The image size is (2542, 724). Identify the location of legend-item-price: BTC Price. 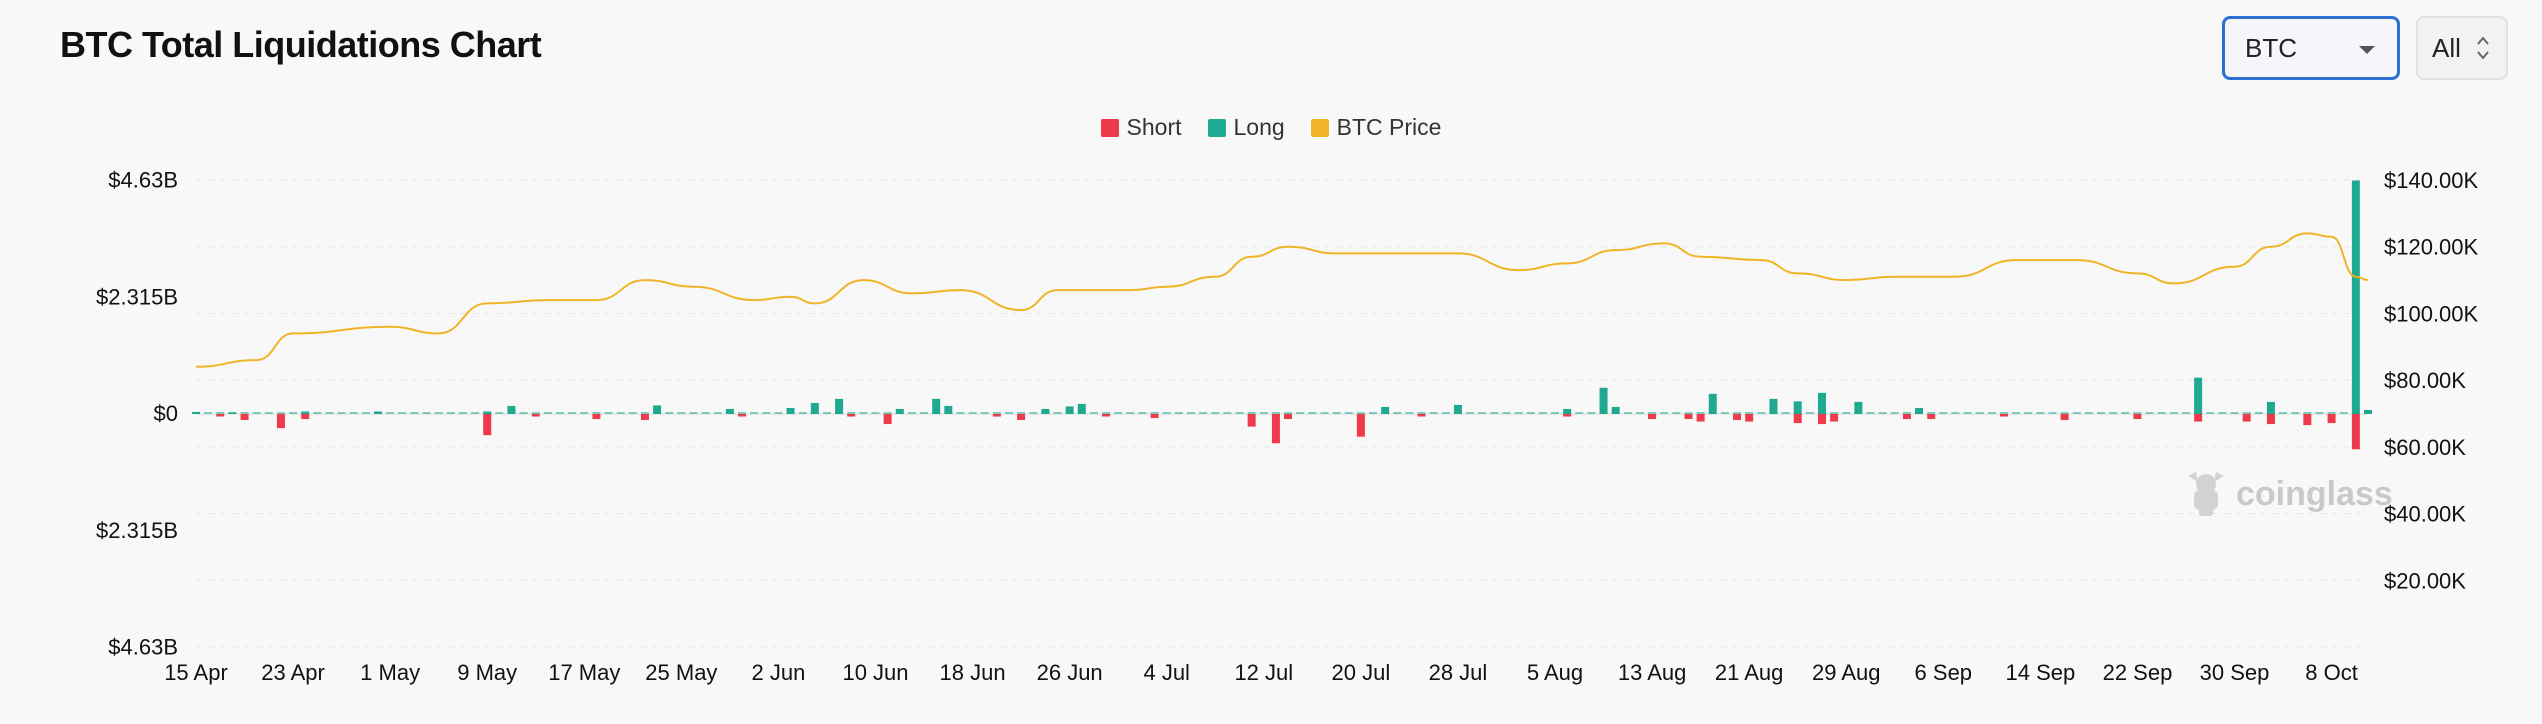
(1375, 127).